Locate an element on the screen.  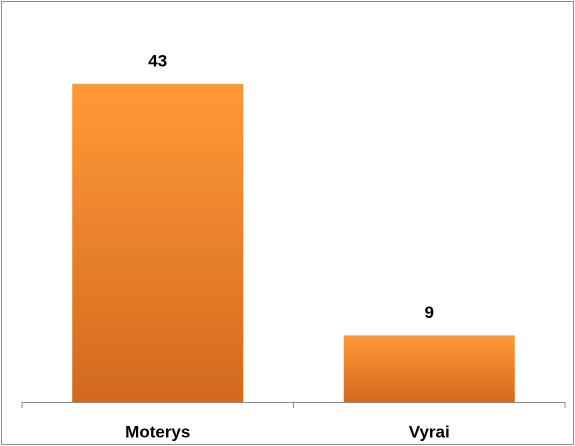
data-label: 9 is located at coordinates (429, 312).